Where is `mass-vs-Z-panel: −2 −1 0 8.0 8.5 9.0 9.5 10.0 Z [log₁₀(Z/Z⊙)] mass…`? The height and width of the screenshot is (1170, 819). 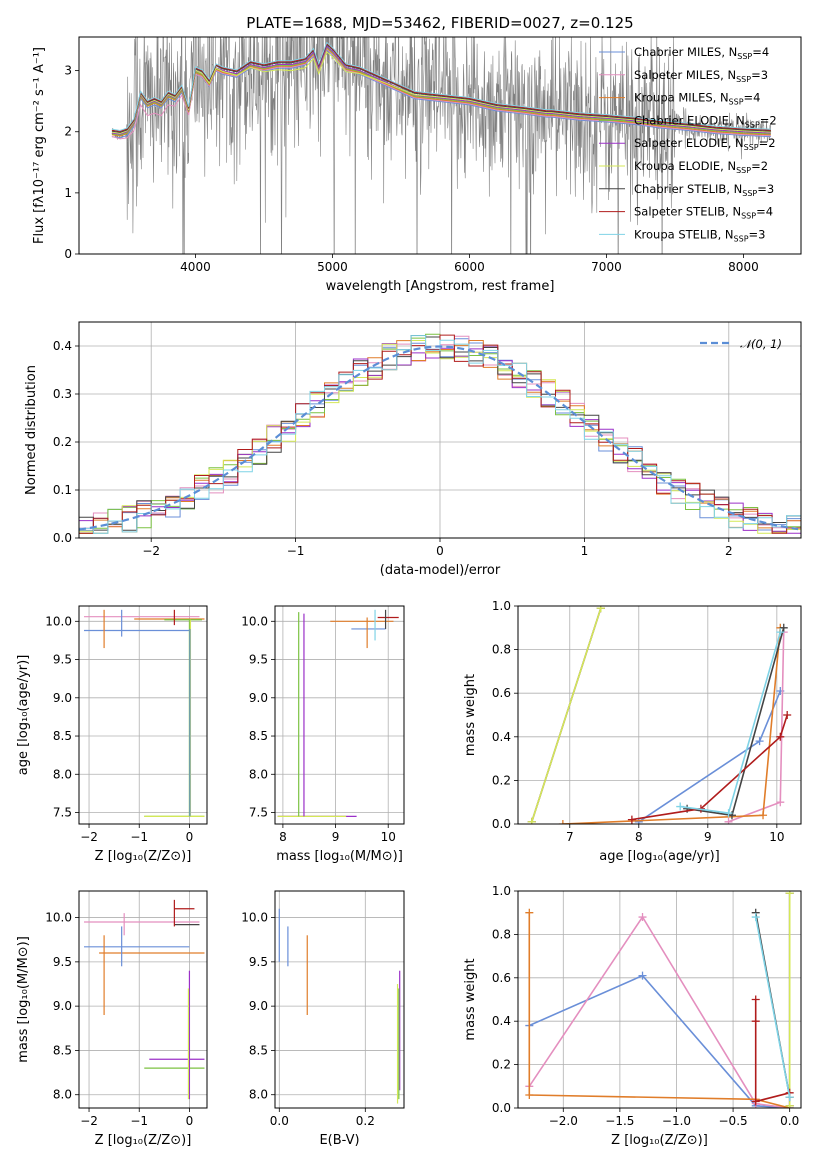 mass-vs-Z-panel: −2 −1 0 8.0 8.5 9.0 9.5 10.0 Z [log₁₀(Z/Z⊙)] mass… is located at coordinates (112, 1019).